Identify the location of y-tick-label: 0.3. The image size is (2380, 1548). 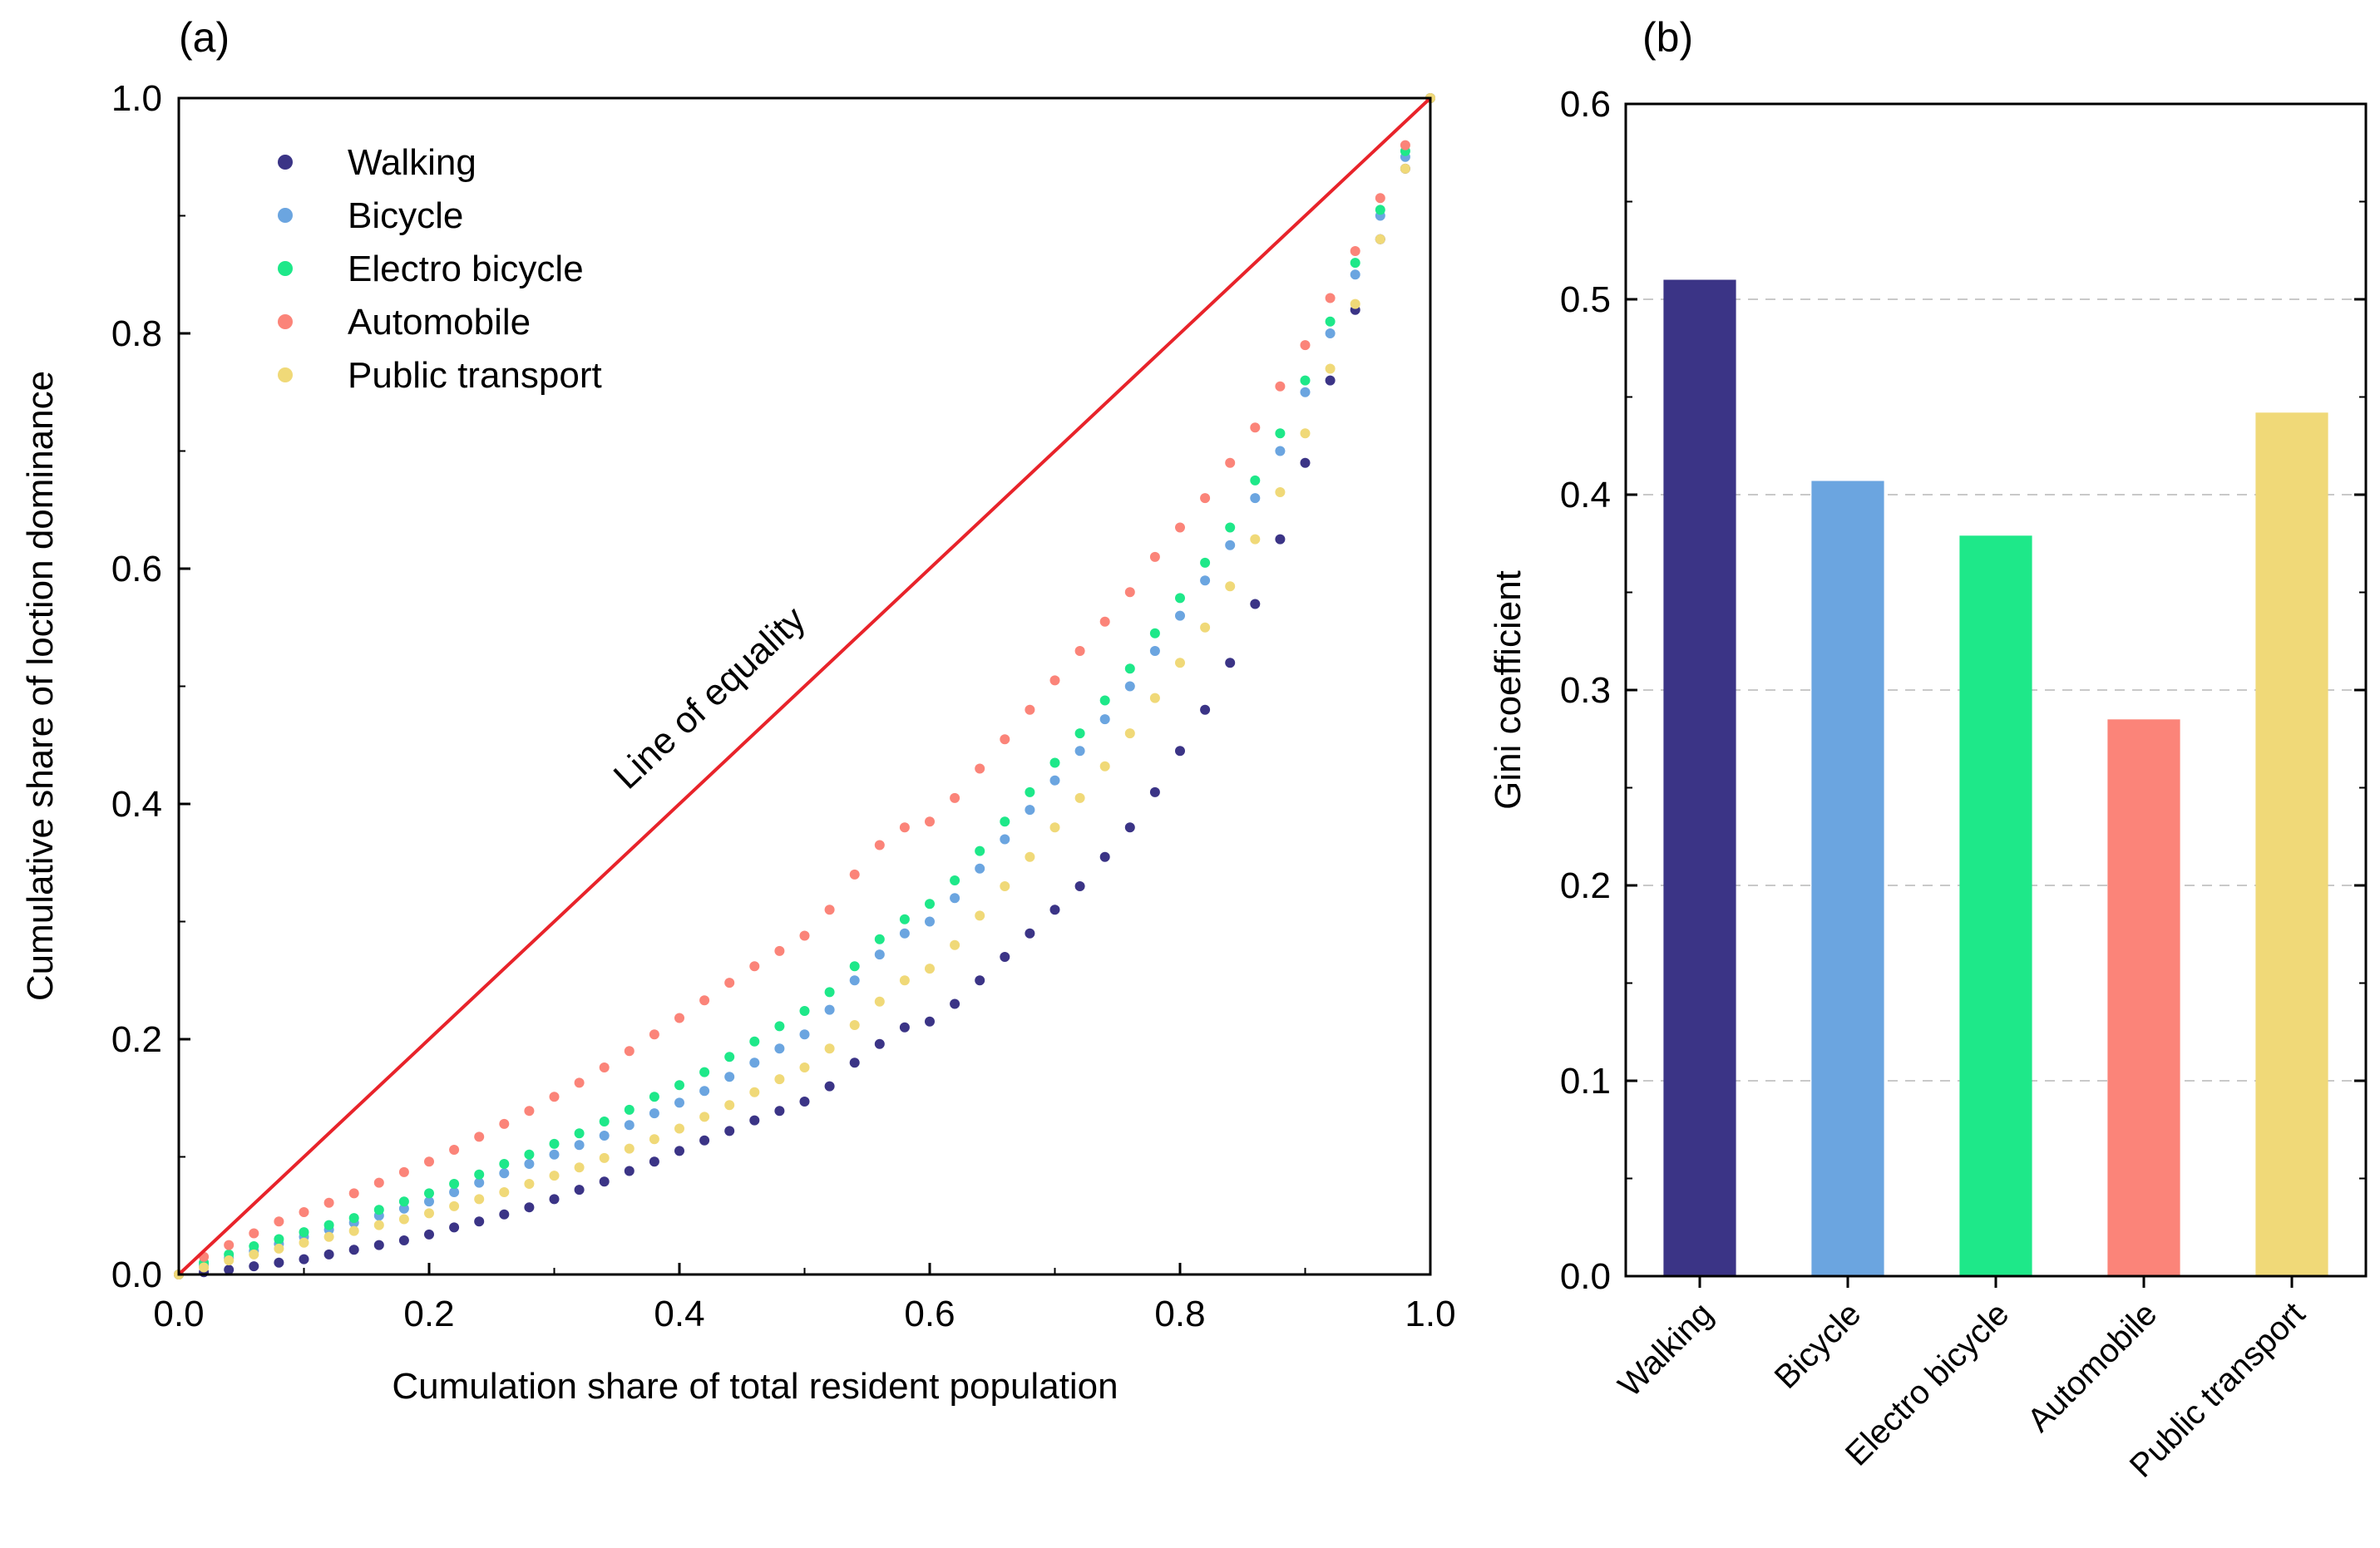
(1585, 690).